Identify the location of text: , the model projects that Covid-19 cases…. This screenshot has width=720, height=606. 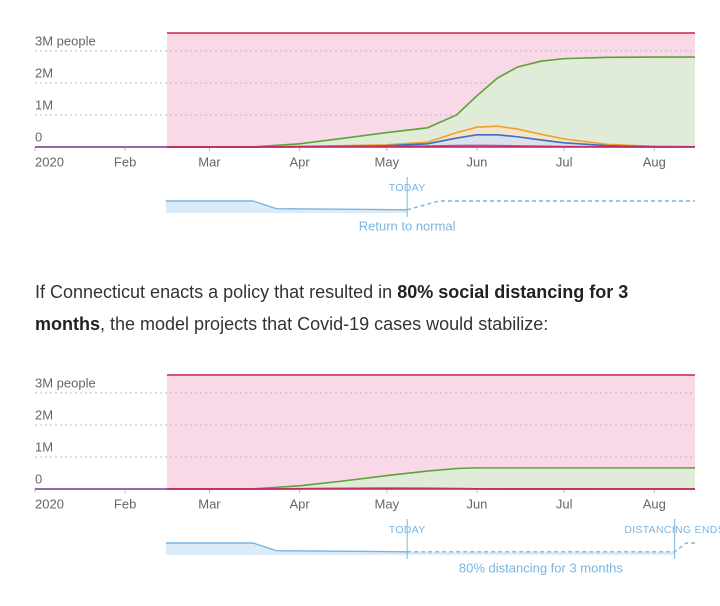
(324, 324).